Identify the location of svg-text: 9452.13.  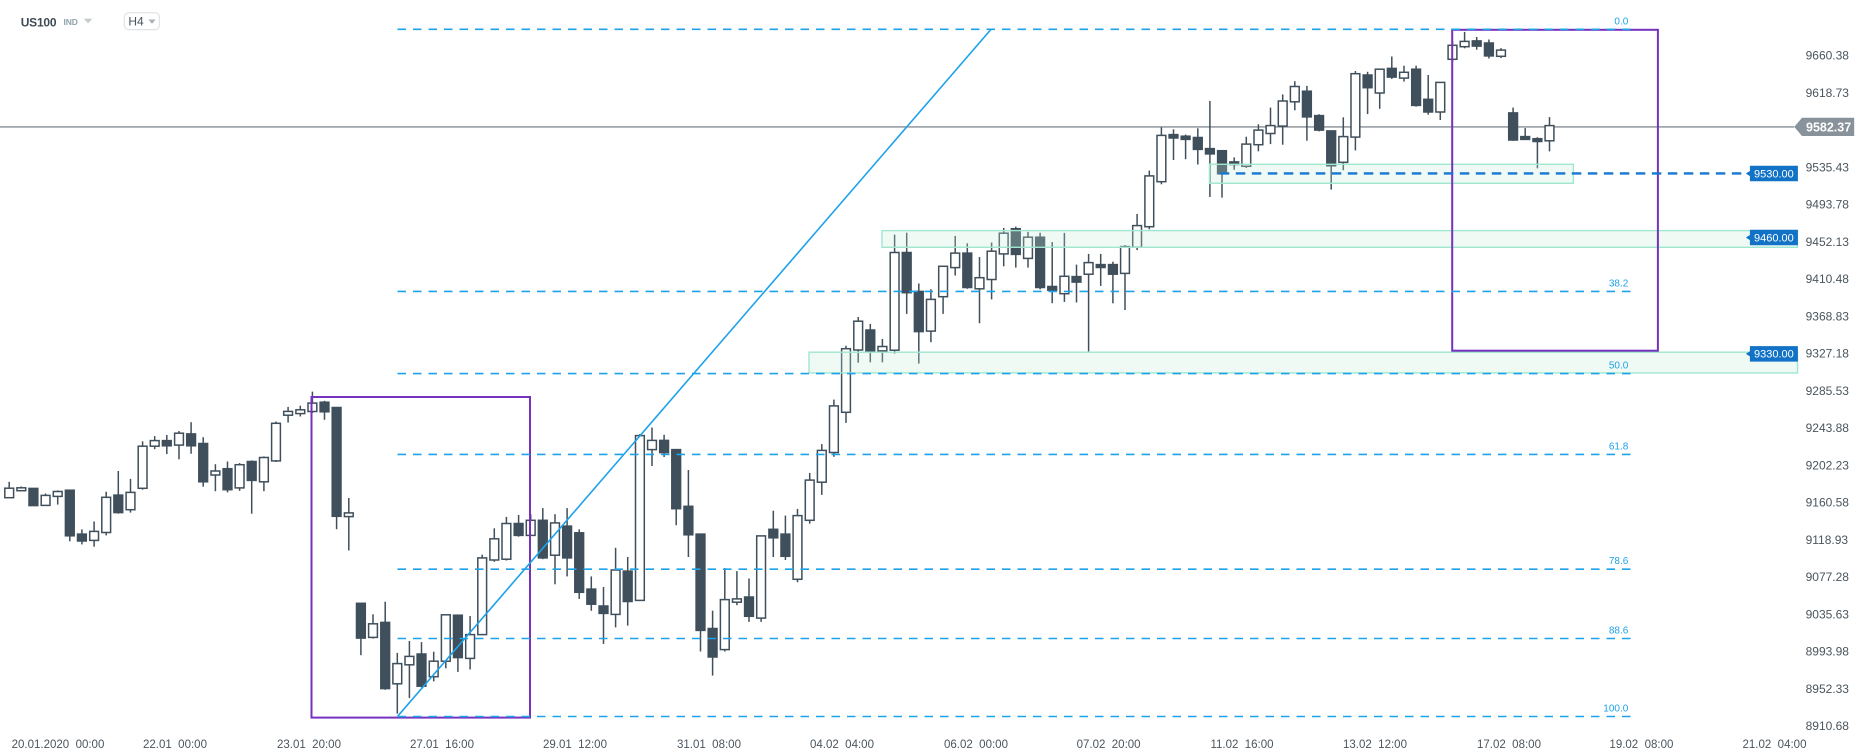
(1828, 242).